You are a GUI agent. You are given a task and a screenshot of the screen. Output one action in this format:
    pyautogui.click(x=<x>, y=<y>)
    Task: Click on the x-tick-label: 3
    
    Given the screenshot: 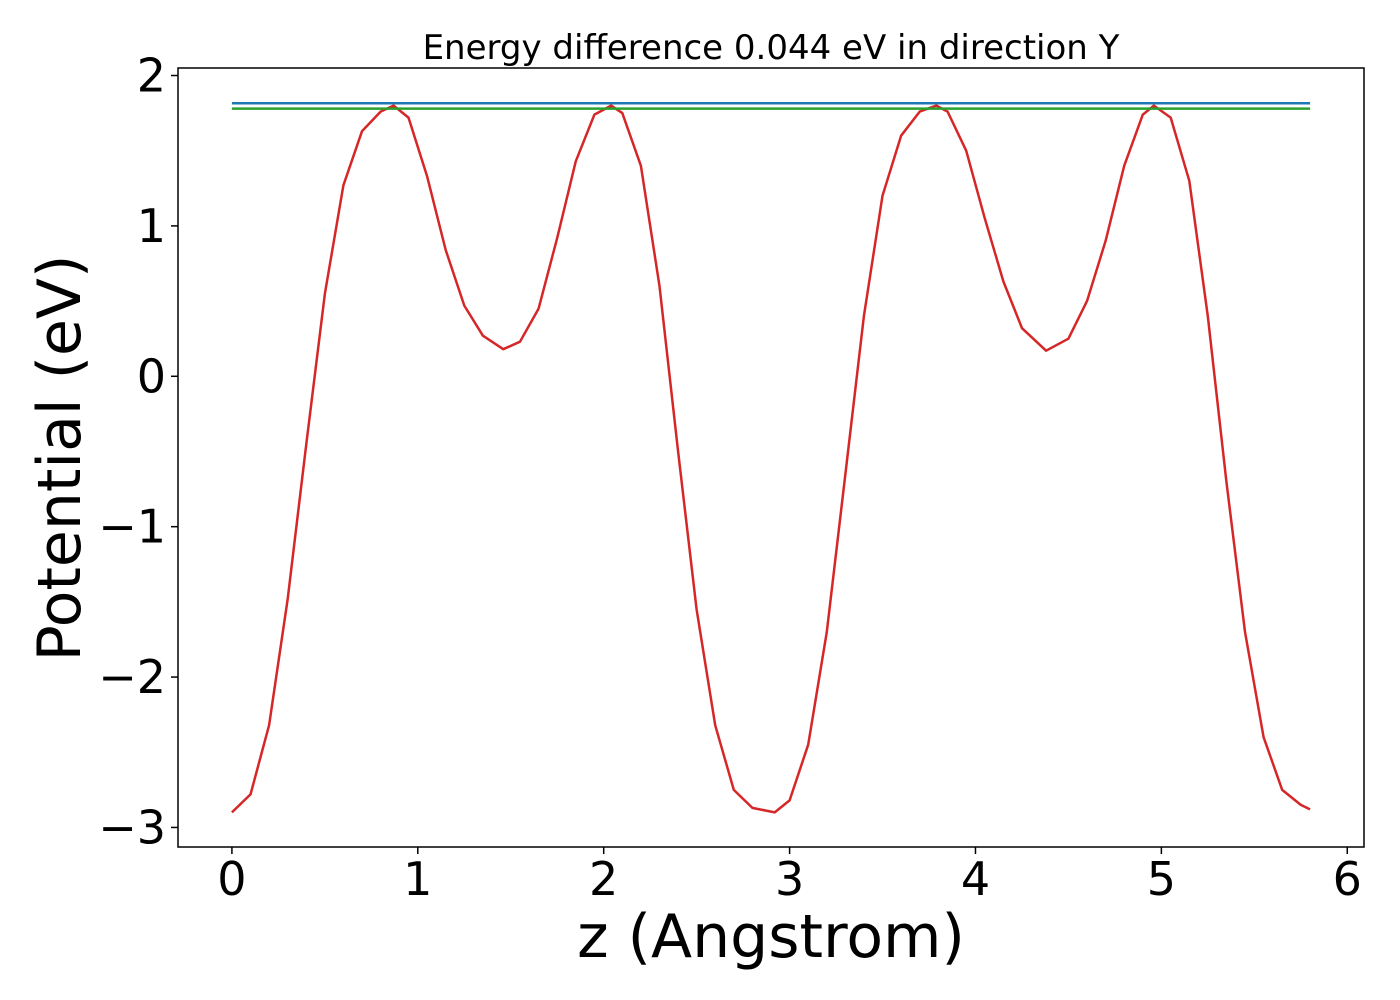 What is the action you would take?
    pyautogui.click(x=789, y=879)
    